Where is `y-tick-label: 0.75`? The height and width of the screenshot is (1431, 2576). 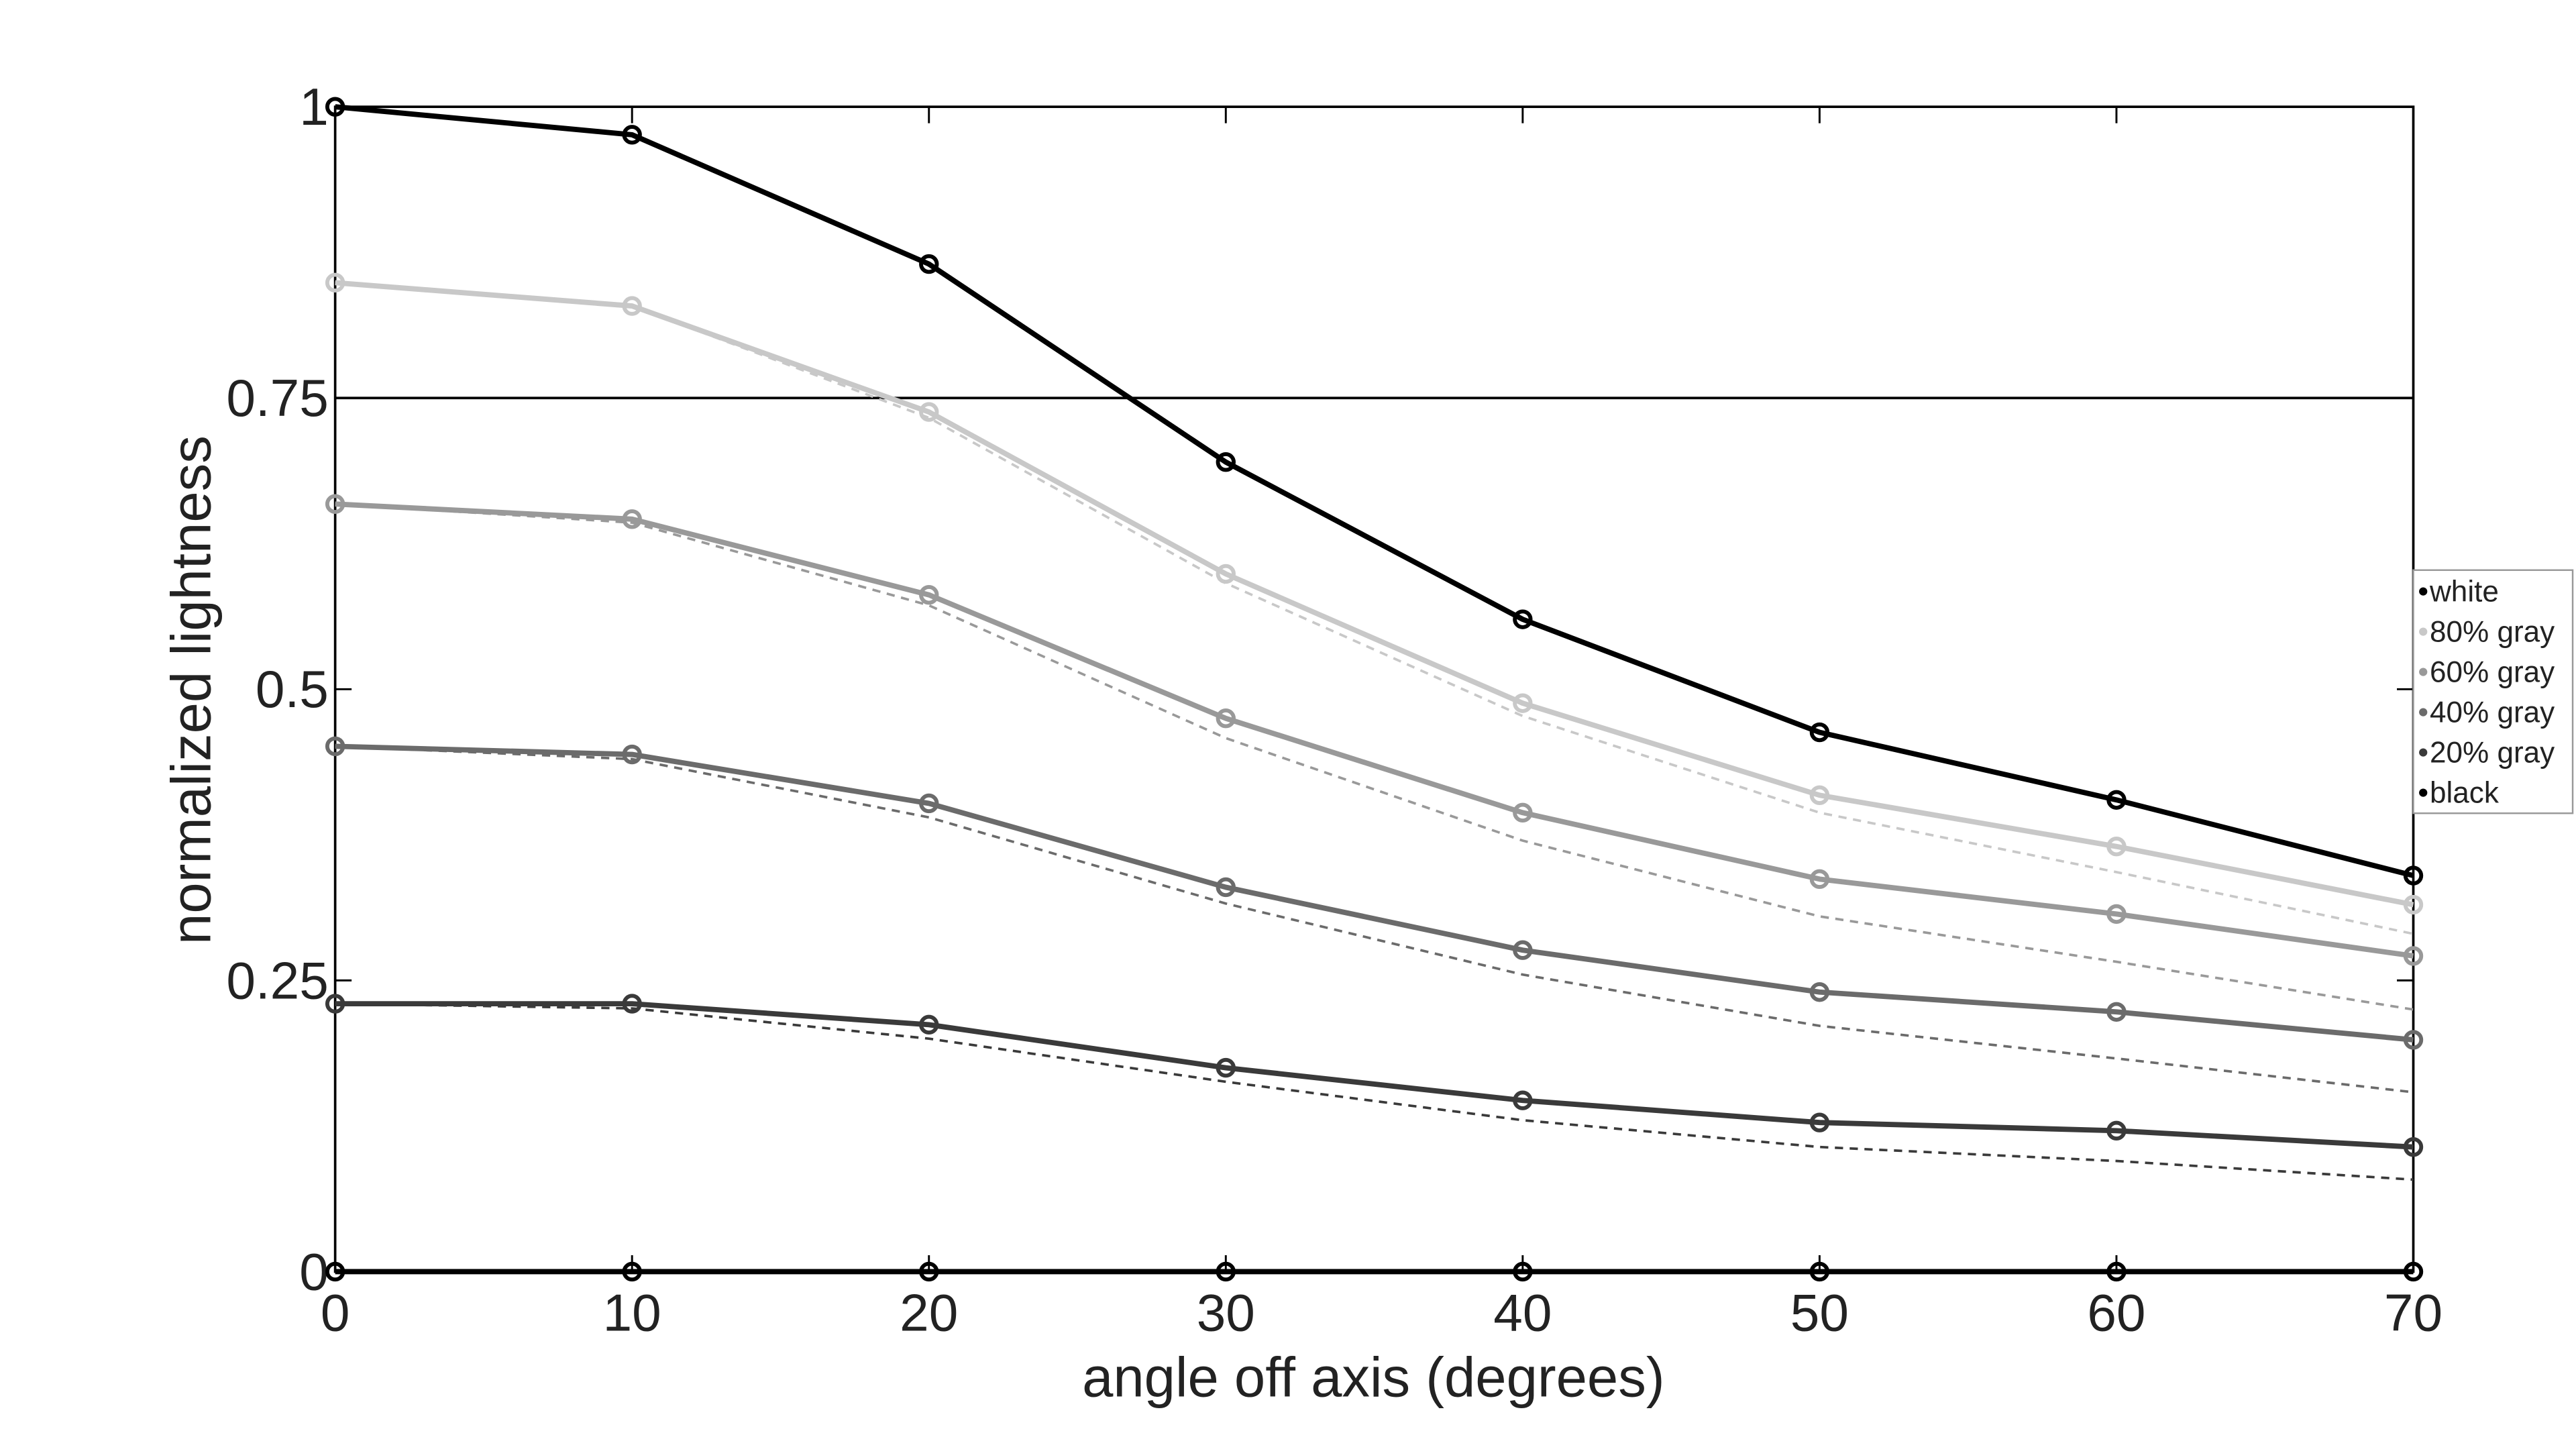
y-tick-label: 0.75 is located at coordinates (277, 397).